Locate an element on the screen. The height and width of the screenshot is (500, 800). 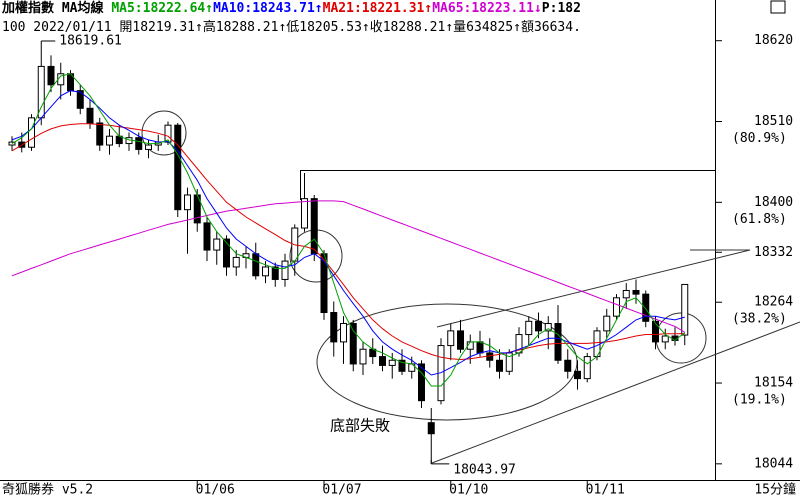
y-tick-label: 18154 is located at coordinates (773, 383).